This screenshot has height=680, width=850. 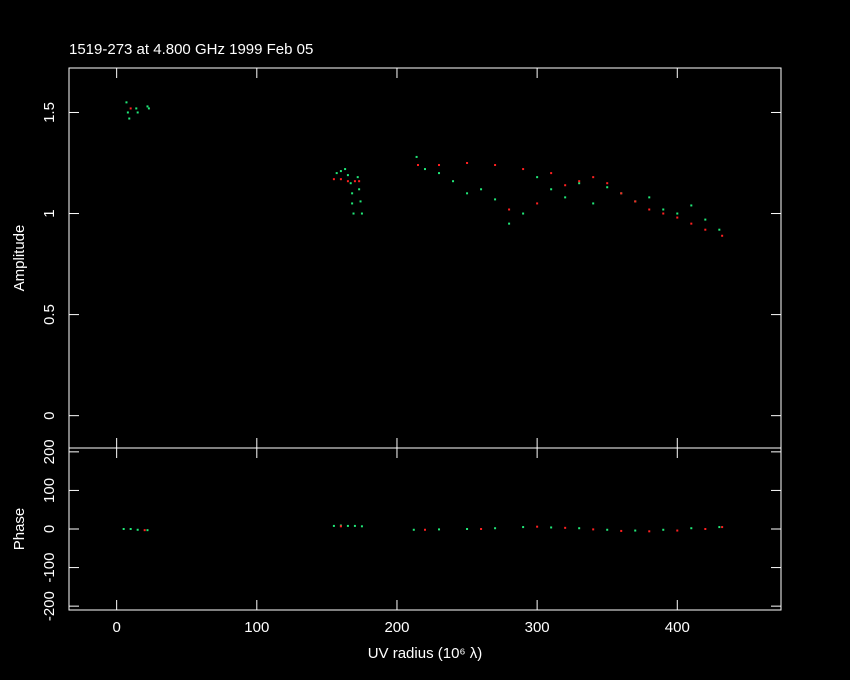 I want to click on x-tick-label: 300, so click(x=537, y=627).